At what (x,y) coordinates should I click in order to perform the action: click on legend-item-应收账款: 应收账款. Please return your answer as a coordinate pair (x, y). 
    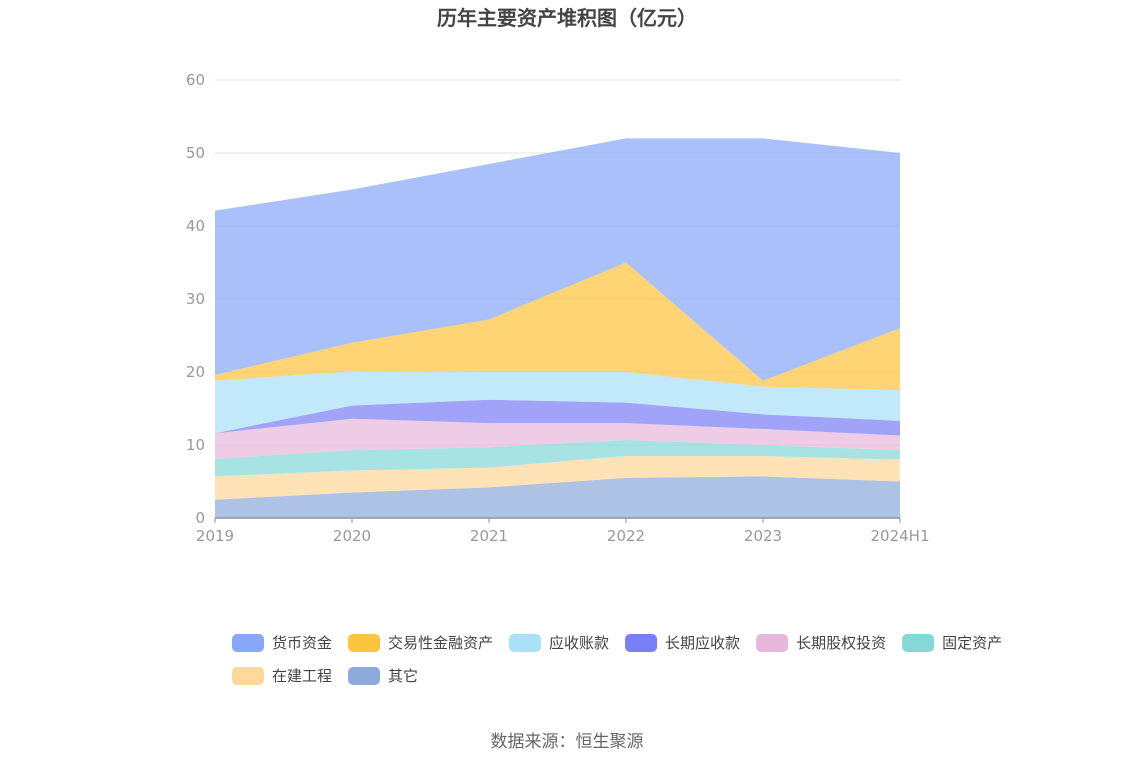
    Looking at the image, I should click on (559, 643).